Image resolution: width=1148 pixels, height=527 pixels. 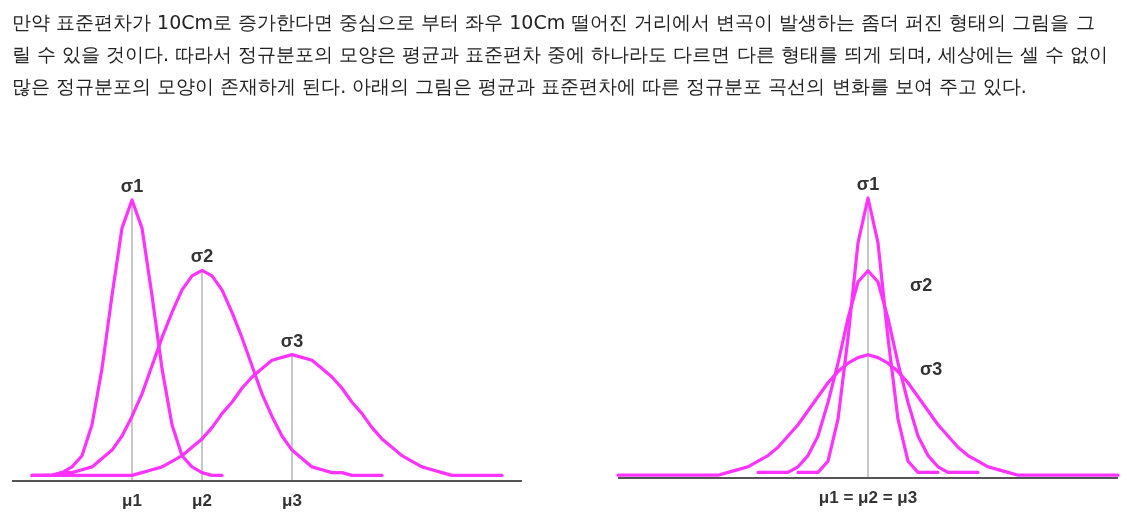 I want to click on x-tick-label: μ1, so click(x=132, y=500).